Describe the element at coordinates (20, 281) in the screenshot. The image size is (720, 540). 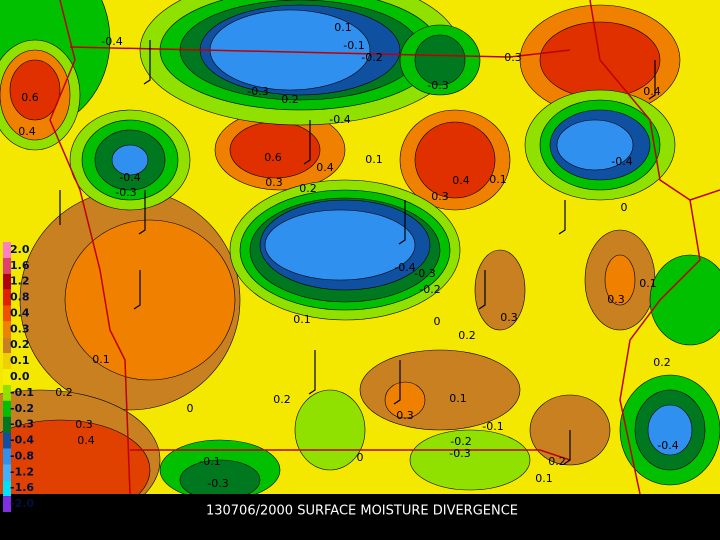
I see `legend-label: 1.2` at that location.